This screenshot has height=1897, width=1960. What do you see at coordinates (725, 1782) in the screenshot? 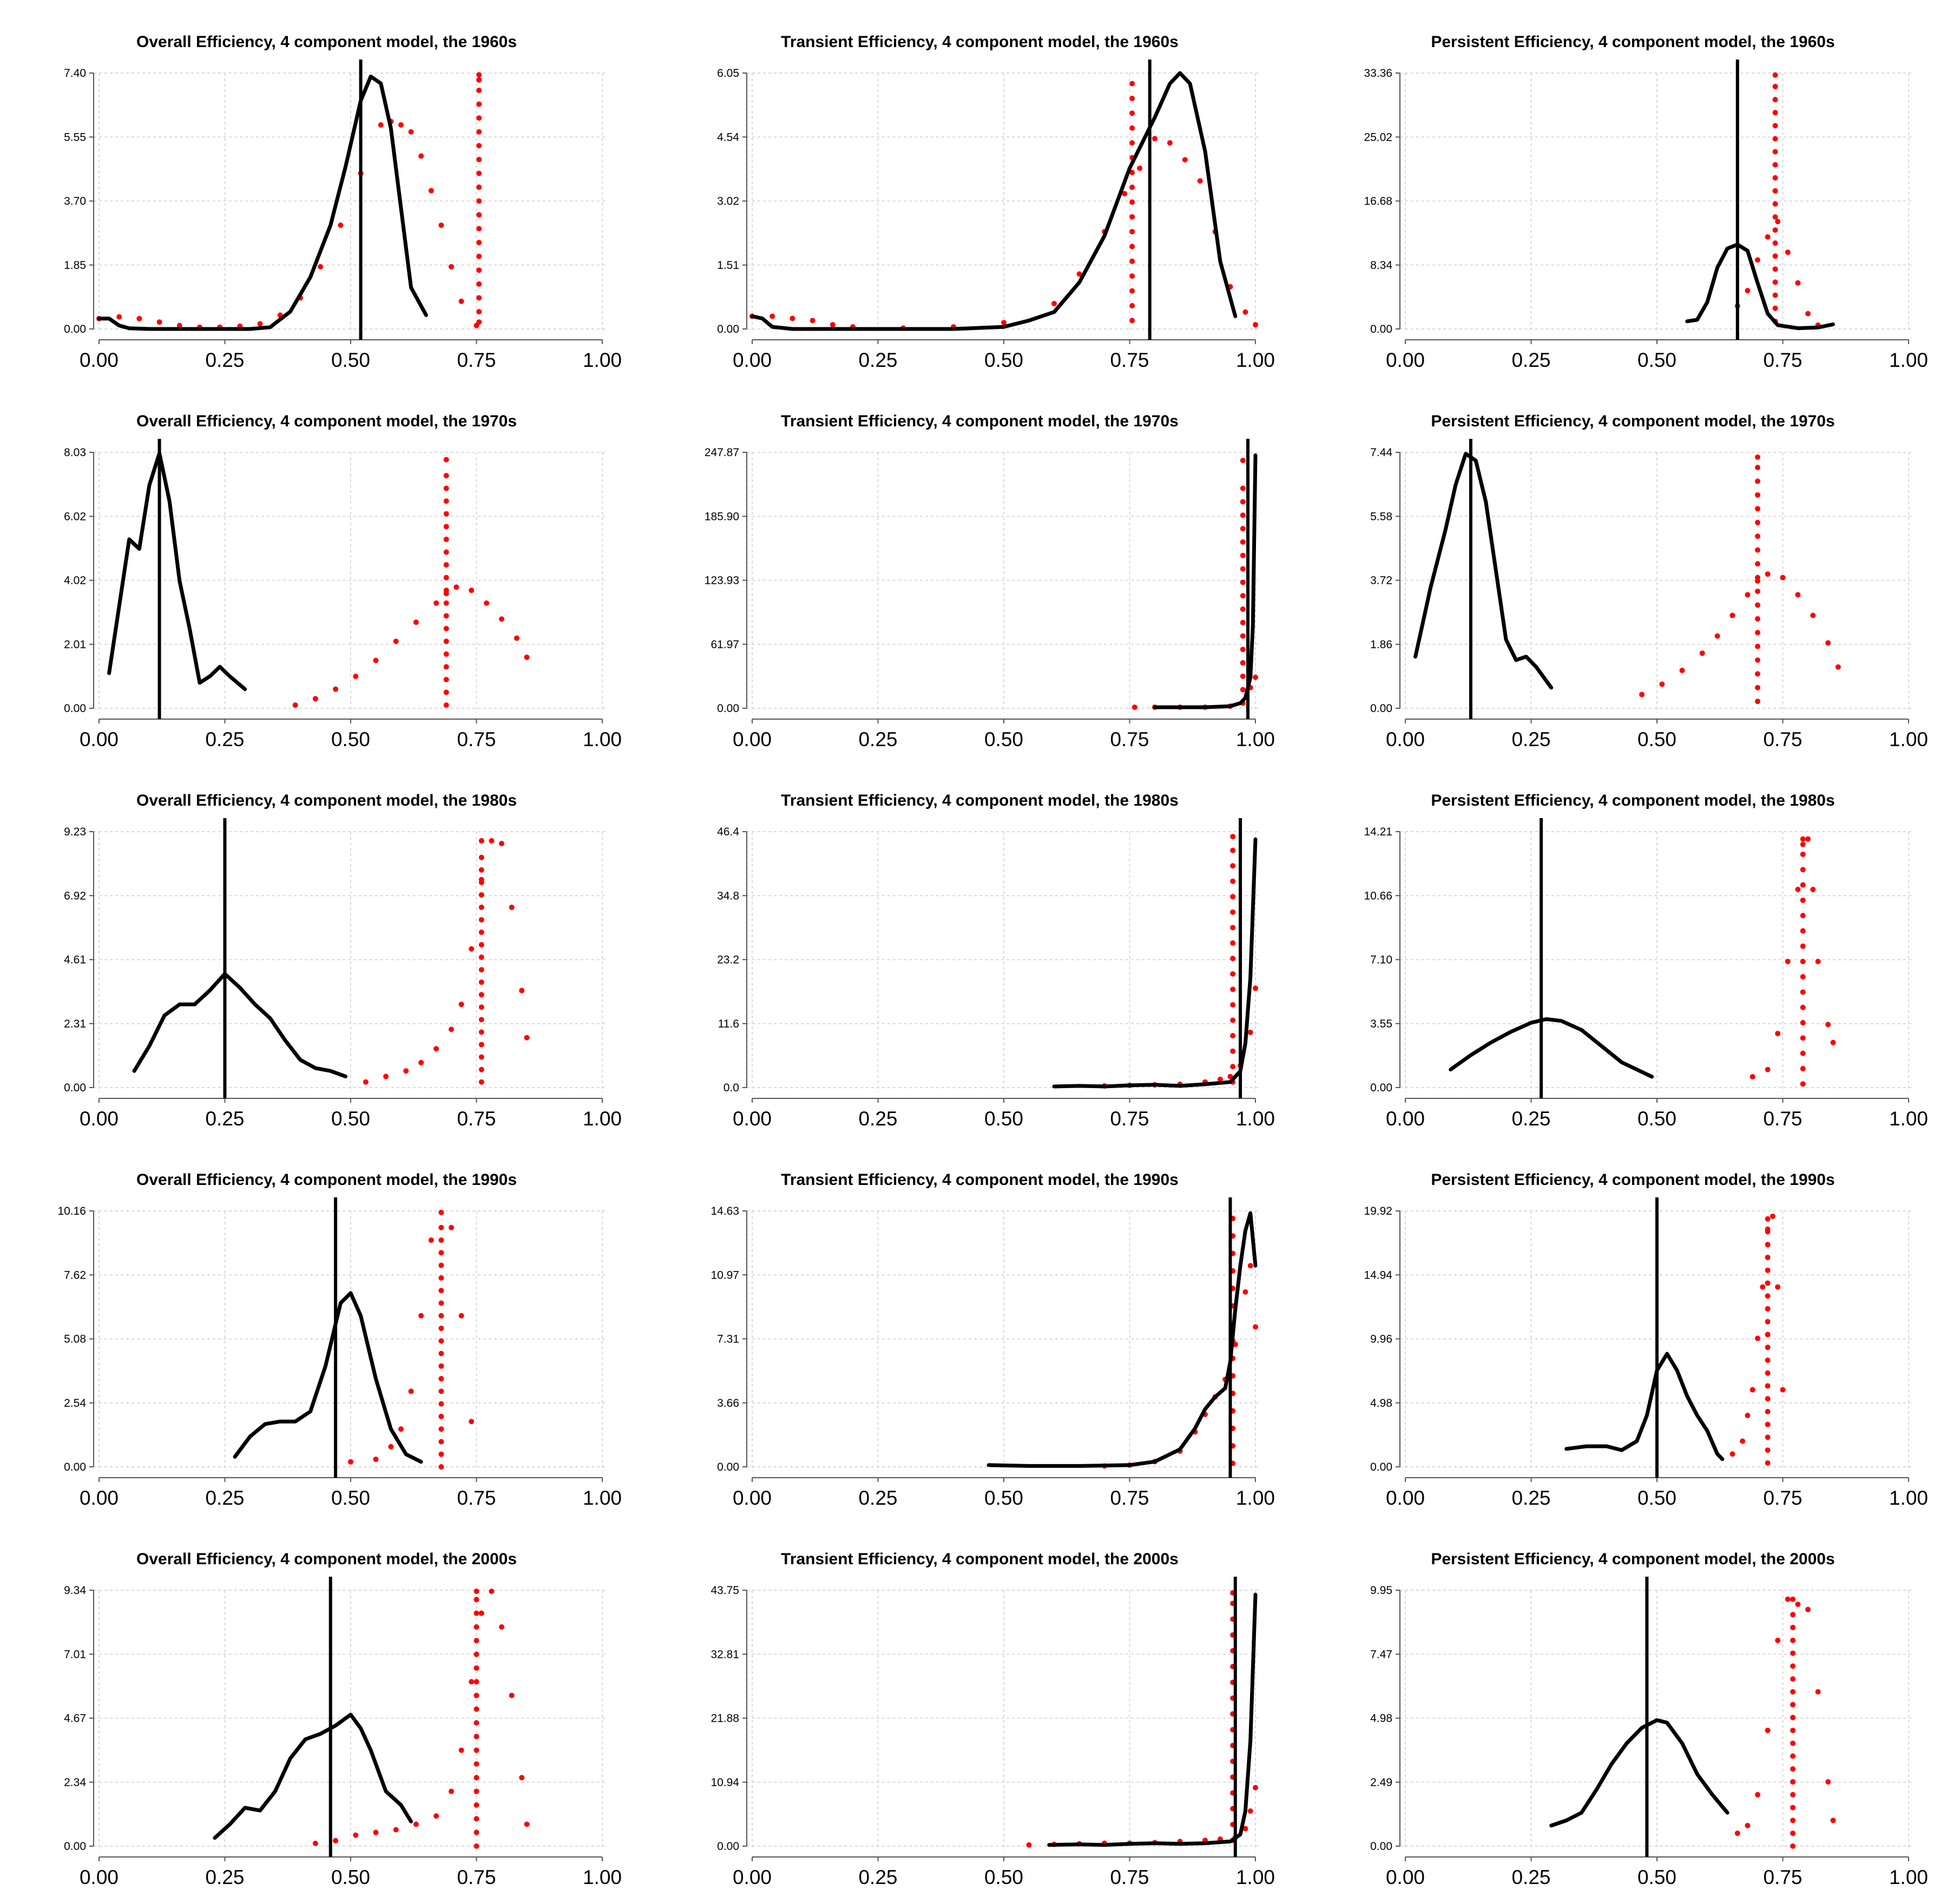
I see `y-tick-label: 10.94` at bounding box center [725, 1782].